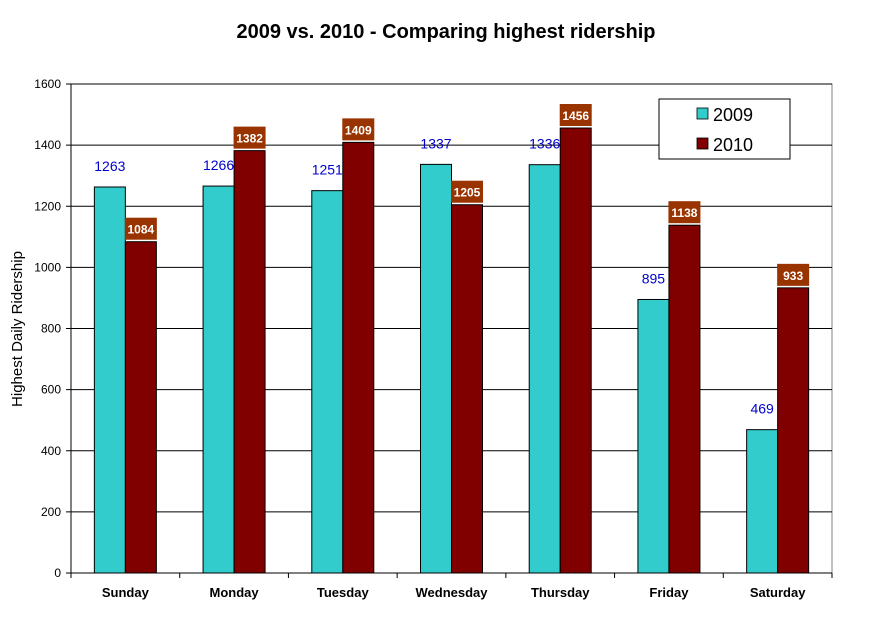  What do you see at coordinates (793, 430) in the screenshot?
I see `bar-2010-saturday` at bounding box center [793, 430].